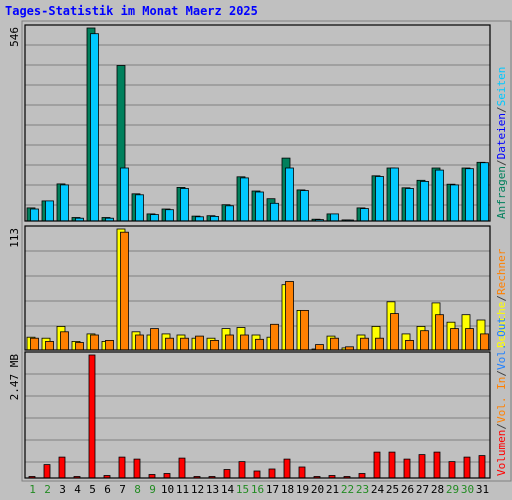 This screenshot has width=512, height=500. What do you see at coordinates (14, 377) in the screenshot?
I see `panel-3-y-max-label: 2.47 MB` at bounding box center [14, 377].